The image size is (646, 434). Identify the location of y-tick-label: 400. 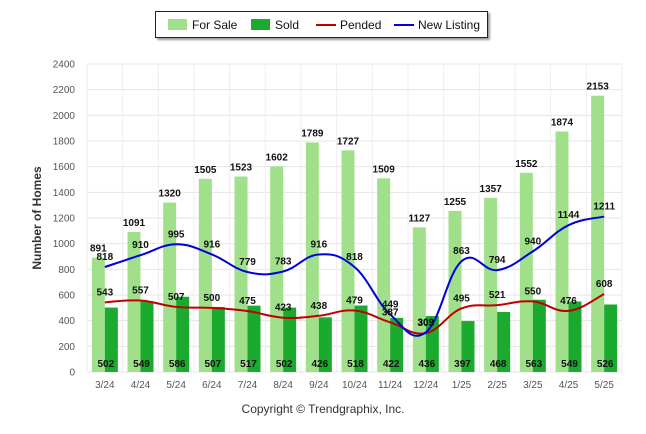
(66, 321).